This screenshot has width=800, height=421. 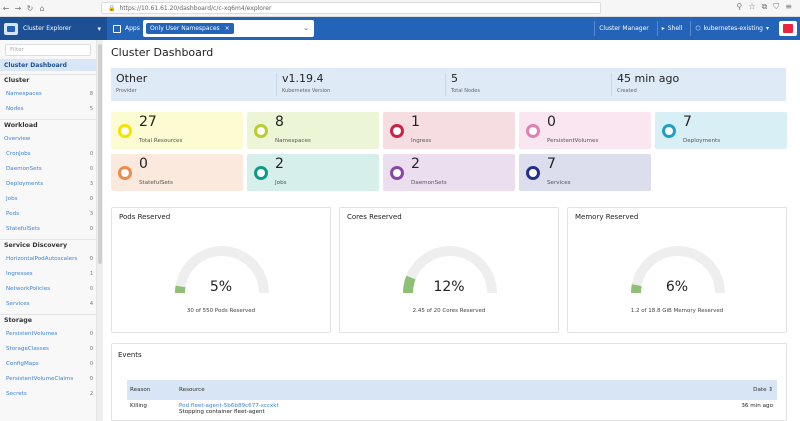 What do you see at coordinates (585, 130) in the screenshot?
I see `resource-card: 0 PersistentVolumes` at bounding box center [585, 130].